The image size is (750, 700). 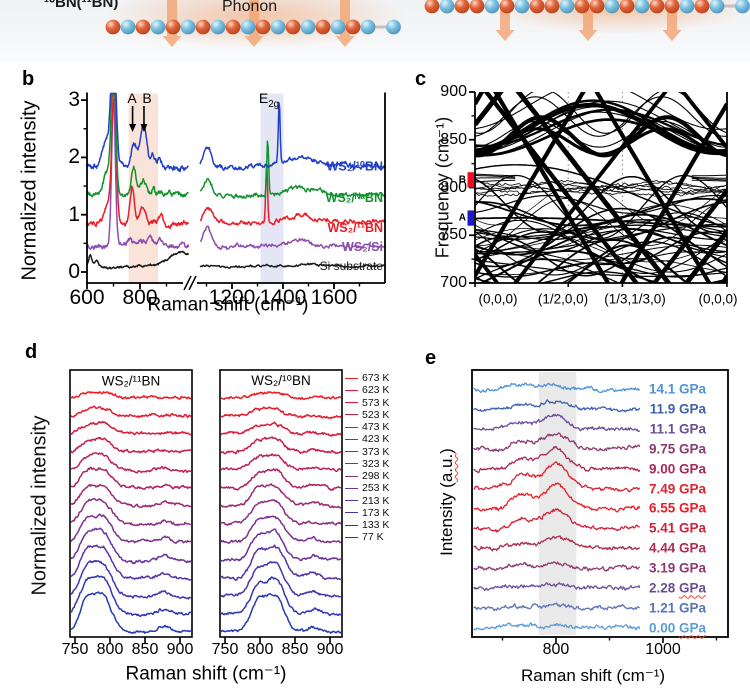 I want to click on atom-chain-graphic, so click(x=427, y=24).